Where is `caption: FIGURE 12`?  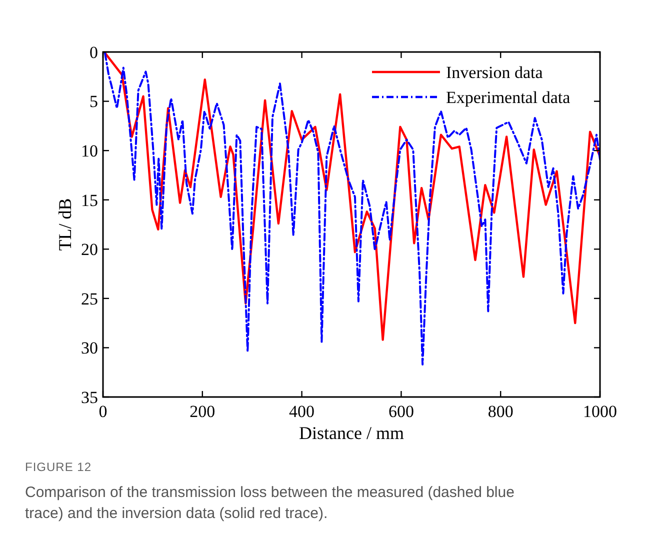 caption: FIGURE 12 is located at coordinates (58, 467).